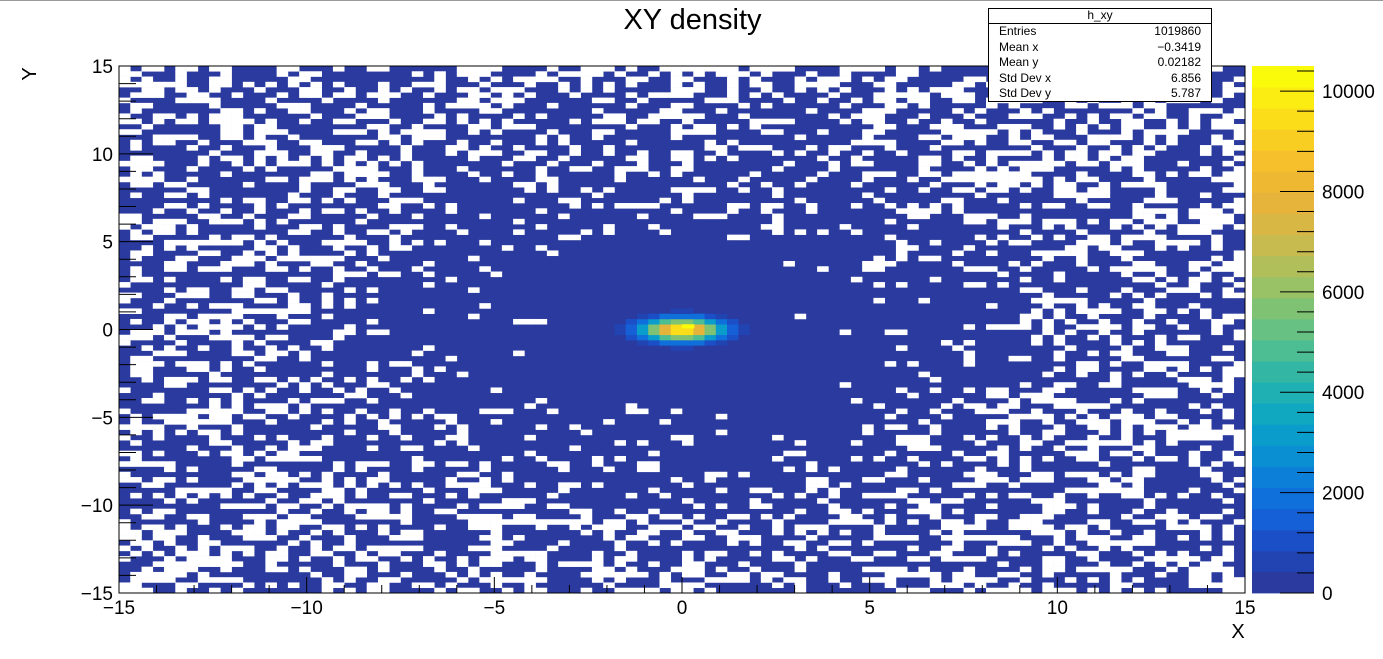 Image resolution: width=1383 pixels, height=659 pixels. I want to click on color-scale-band, so click(1283, 329).